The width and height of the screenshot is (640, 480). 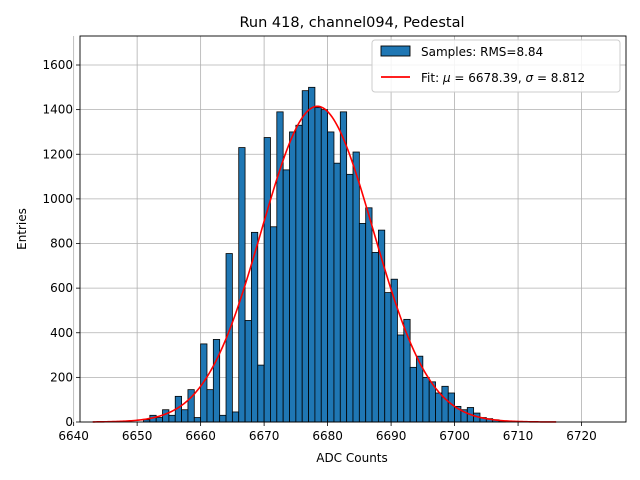 I want to click on chart-title: Run 418, channel094, Pedestal, so click(x=351, y=23).